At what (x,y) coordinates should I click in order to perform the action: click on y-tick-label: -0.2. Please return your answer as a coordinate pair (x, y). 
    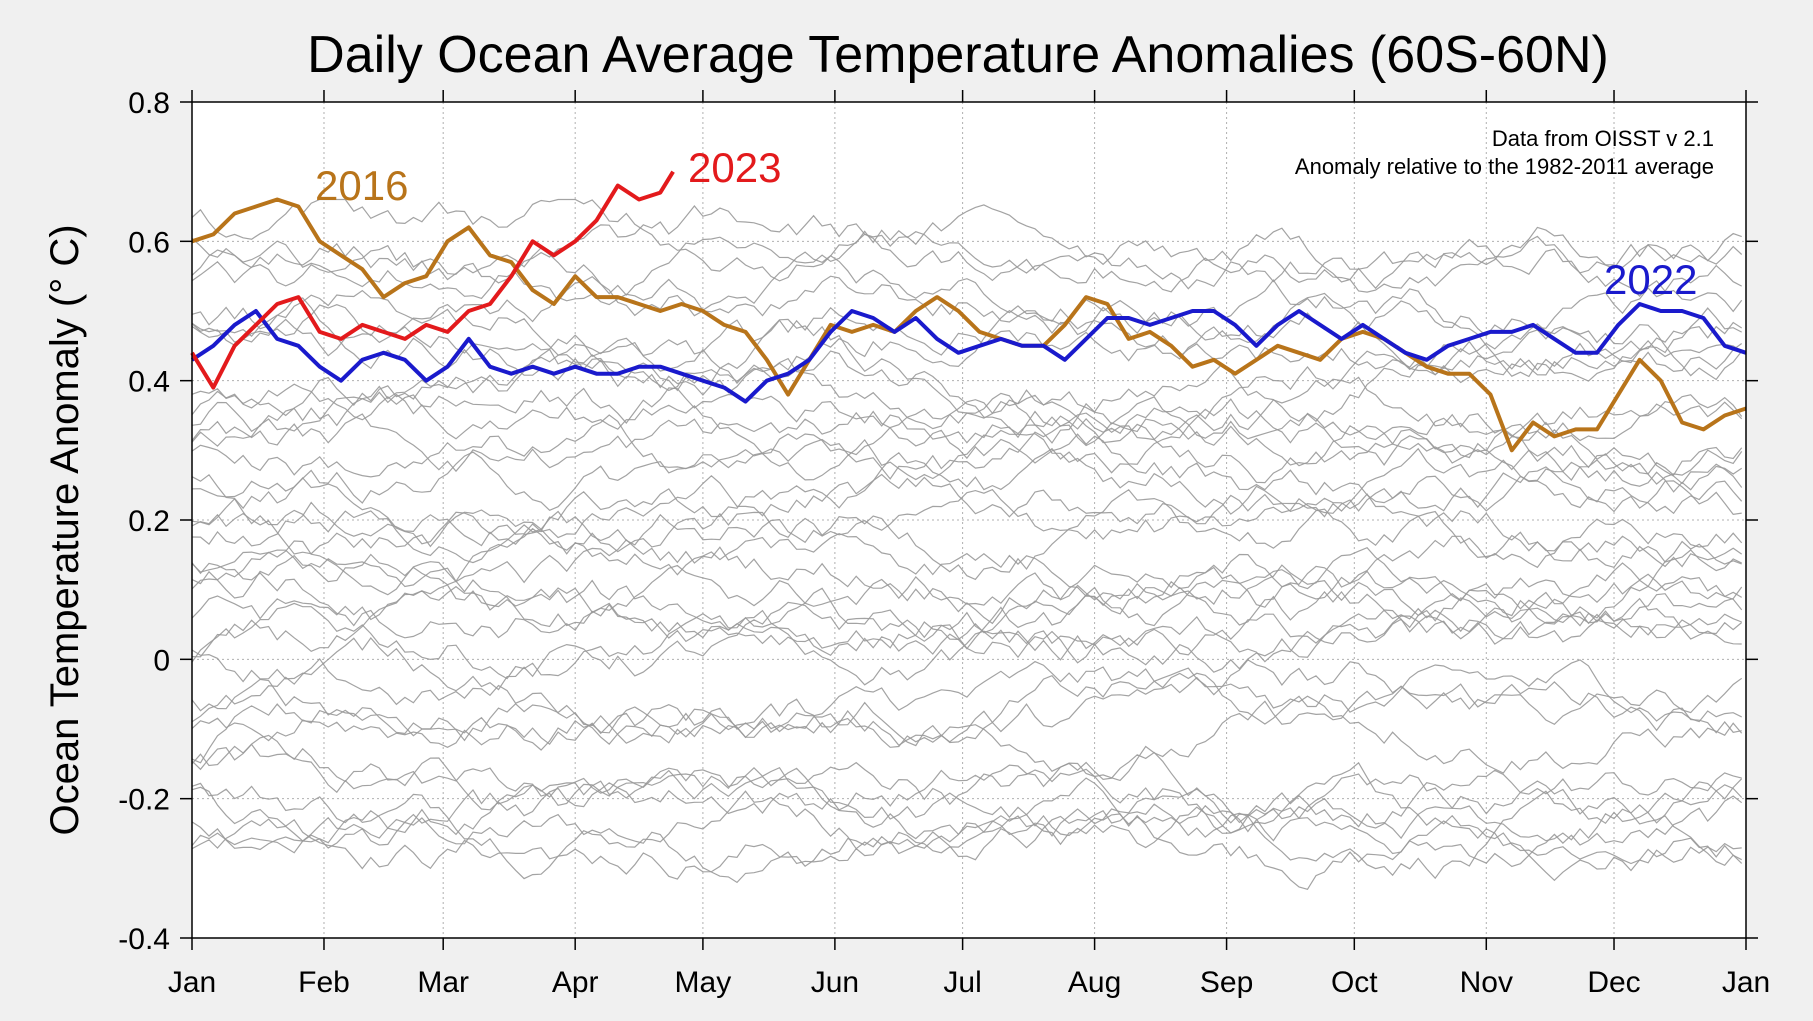
    Looking at the image, I should click on (144, 800).